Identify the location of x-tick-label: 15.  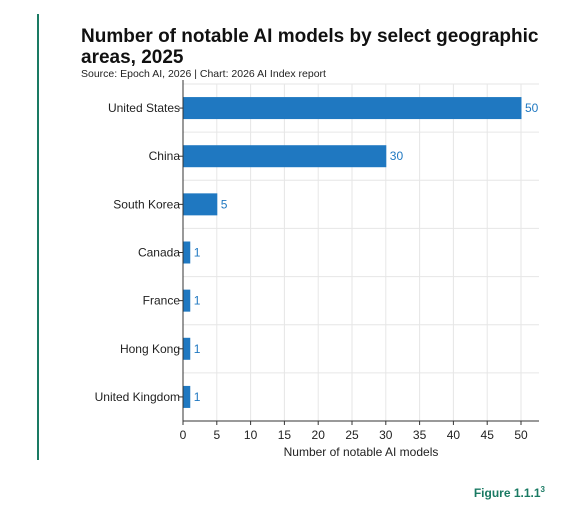
(285, 435).